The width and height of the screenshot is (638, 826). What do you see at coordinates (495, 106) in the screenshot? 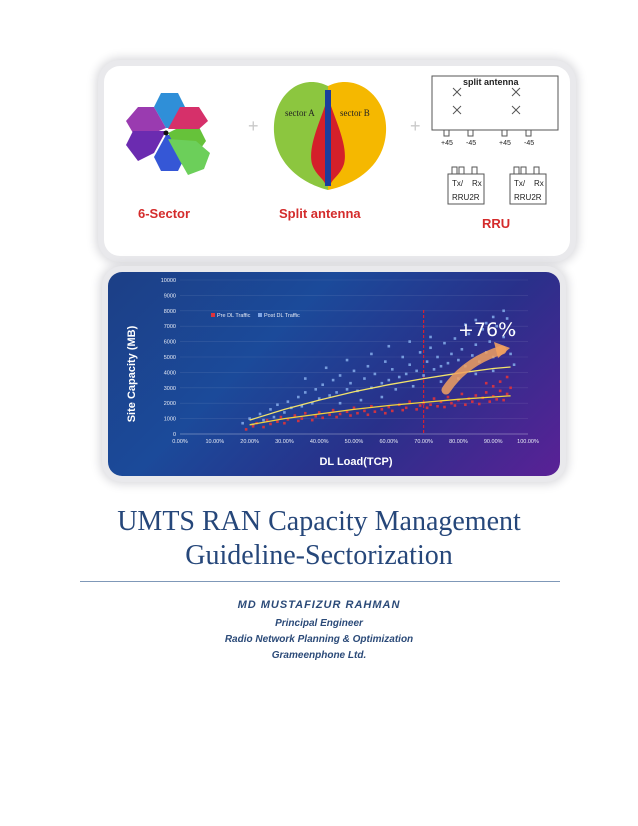
I see `split-antenna-box` at bounding box center [495, 106].